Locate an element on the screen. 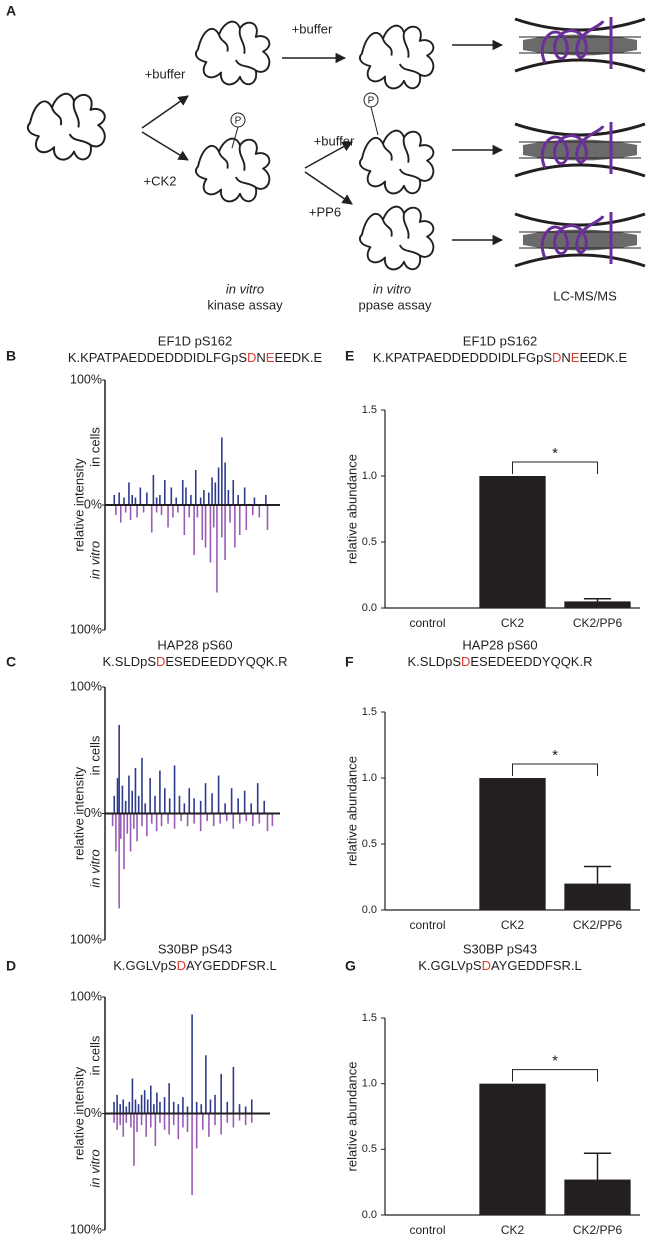  phospho-circle is located at coordinates (238, 120).